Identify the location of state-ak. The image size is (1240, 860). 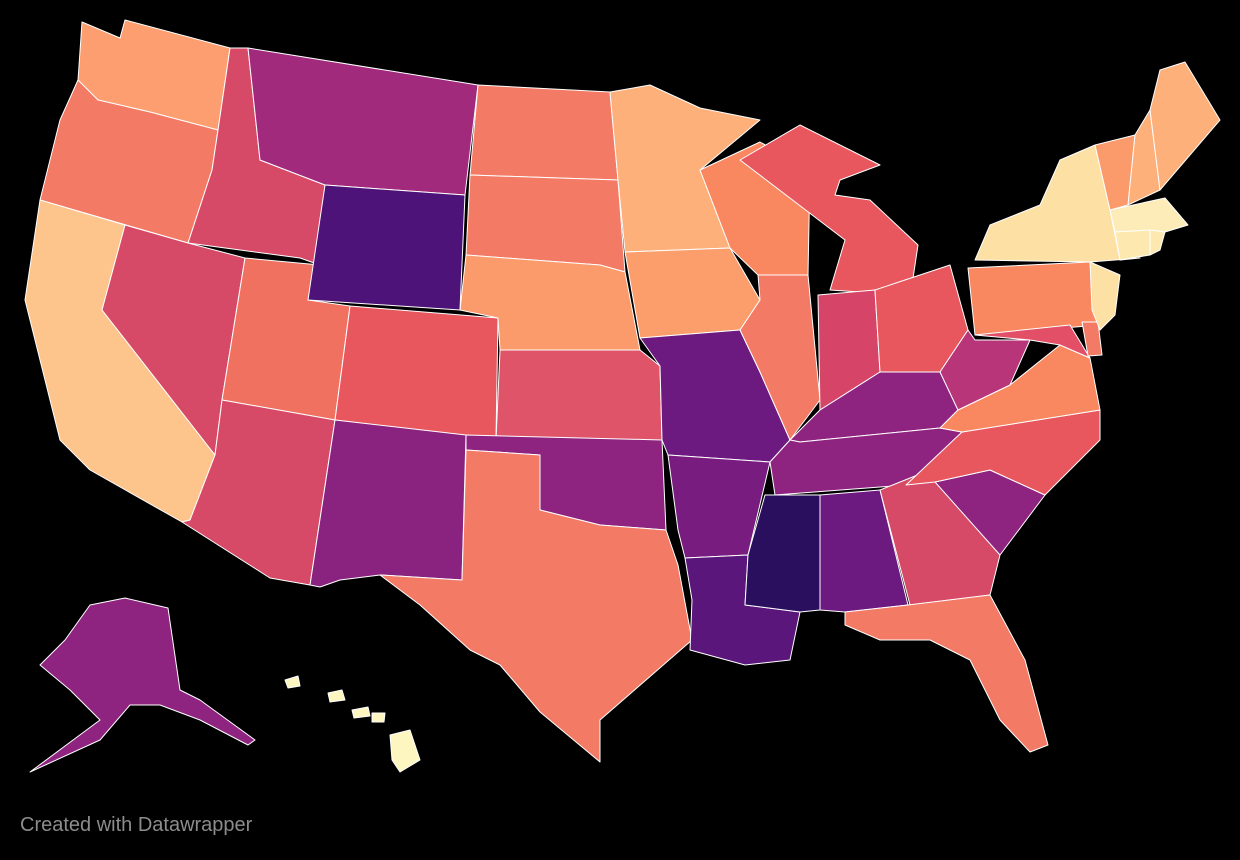
(142, 685).